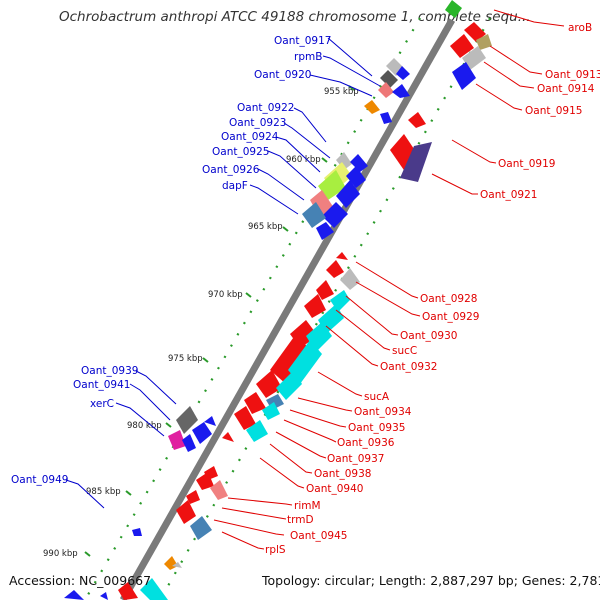  I want to click on label-oant-0928: Oant_0928, so click(448, 299).